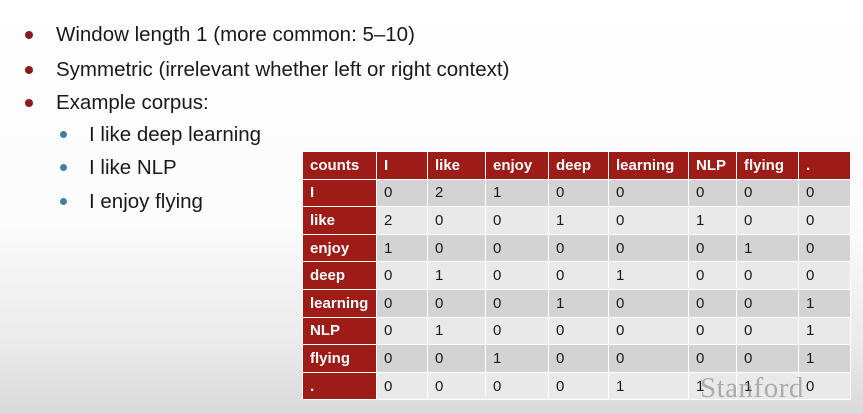 Image resolution: width=863 pixels, height=414 pixels. Describe the element at coordinates (824, 165) in the screenshot. I see `column-header: .` at that location.